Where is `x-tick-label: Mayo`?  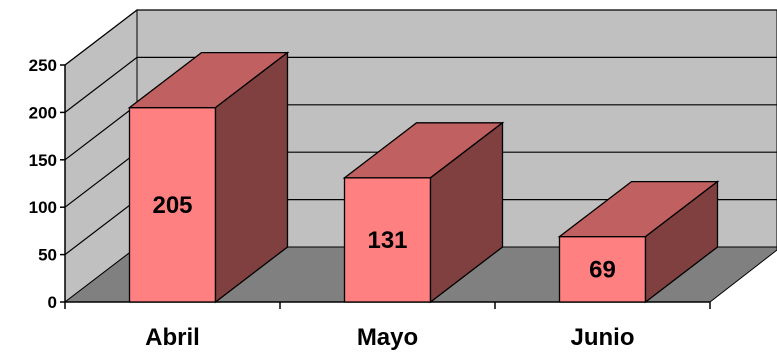 x-tick-label: Mayo is located at coordinates (387, 337).